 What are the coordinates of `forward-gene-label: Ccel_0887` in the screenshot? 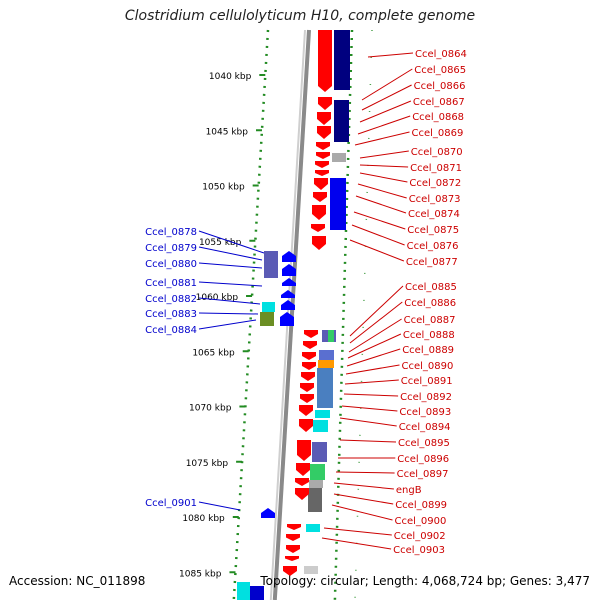 It's located at (430, 320).